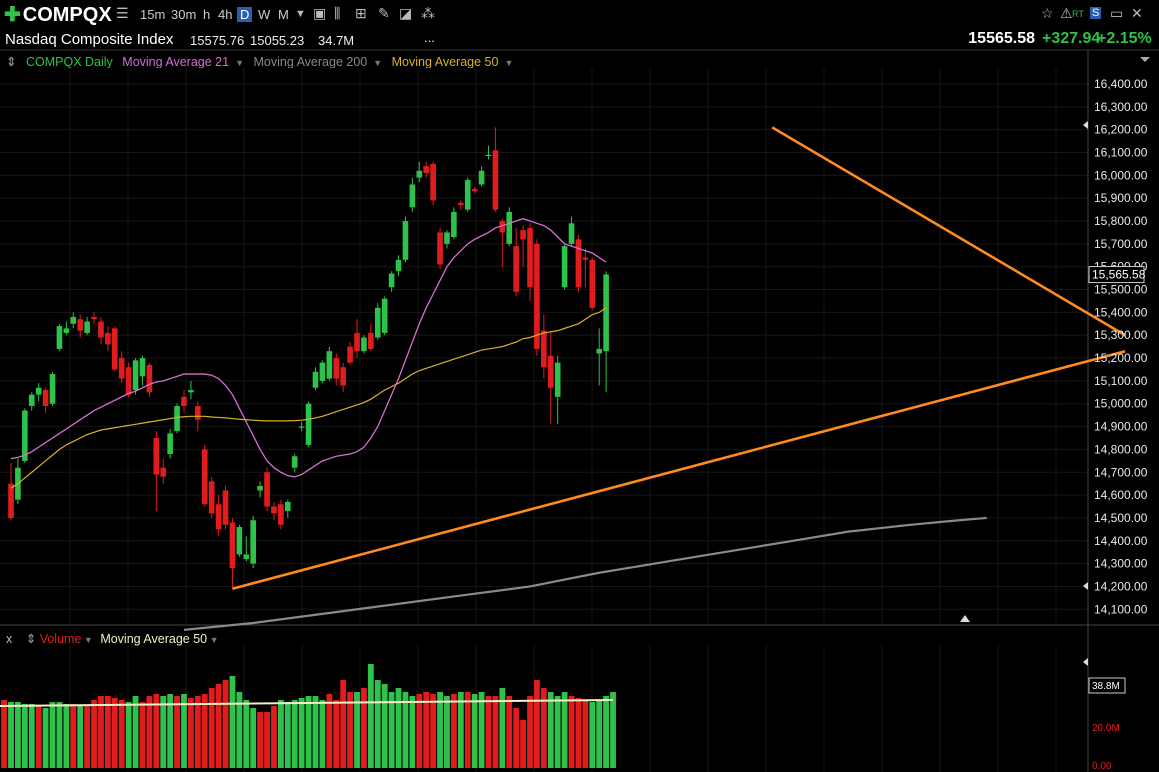 The height and width of the screenshot is (772, 1159). Describe the element at coordinates (509, 63) in the screenshot. I see `ma50-dropdown-icon: ▼` at that location.